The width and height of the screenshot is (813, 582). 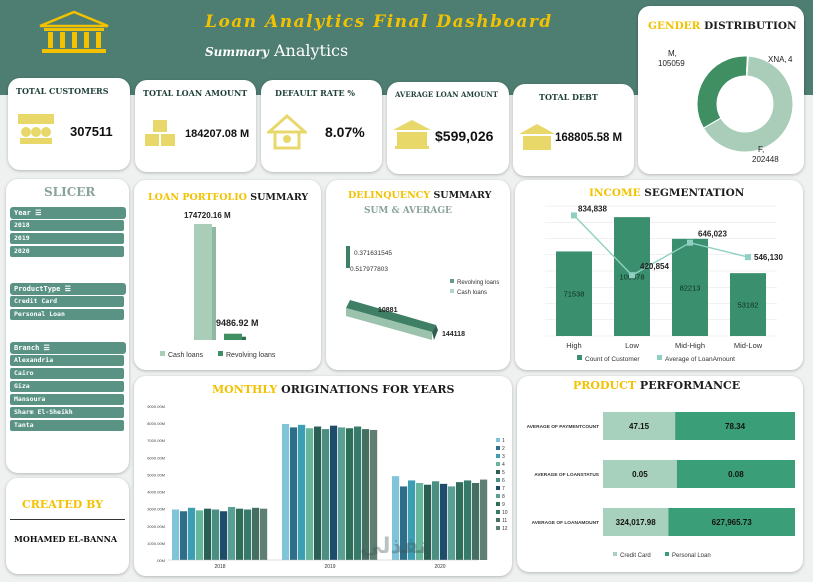 I want to click on monthly-title: Monthly Originations for Years, so click(x=333, y=389).